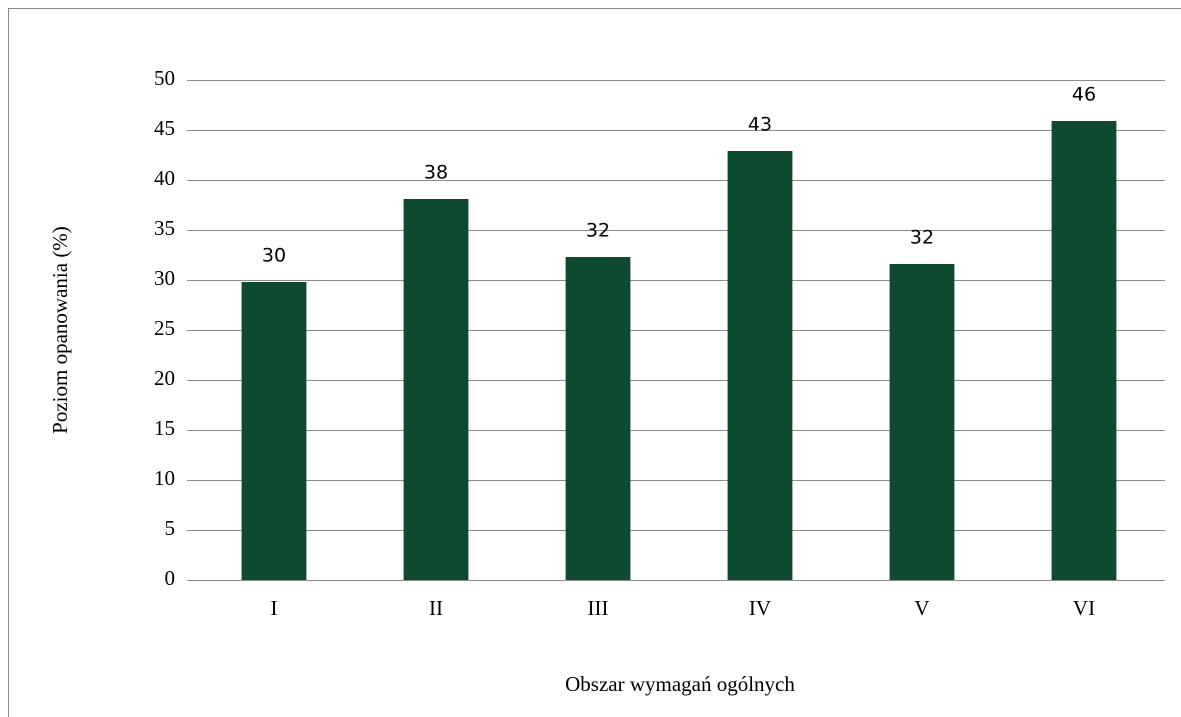 This screenshot has width=1181, height=717. Describe the element at coordinates (274, 256) in the screenshot. I see `data-label: 30` at that location.